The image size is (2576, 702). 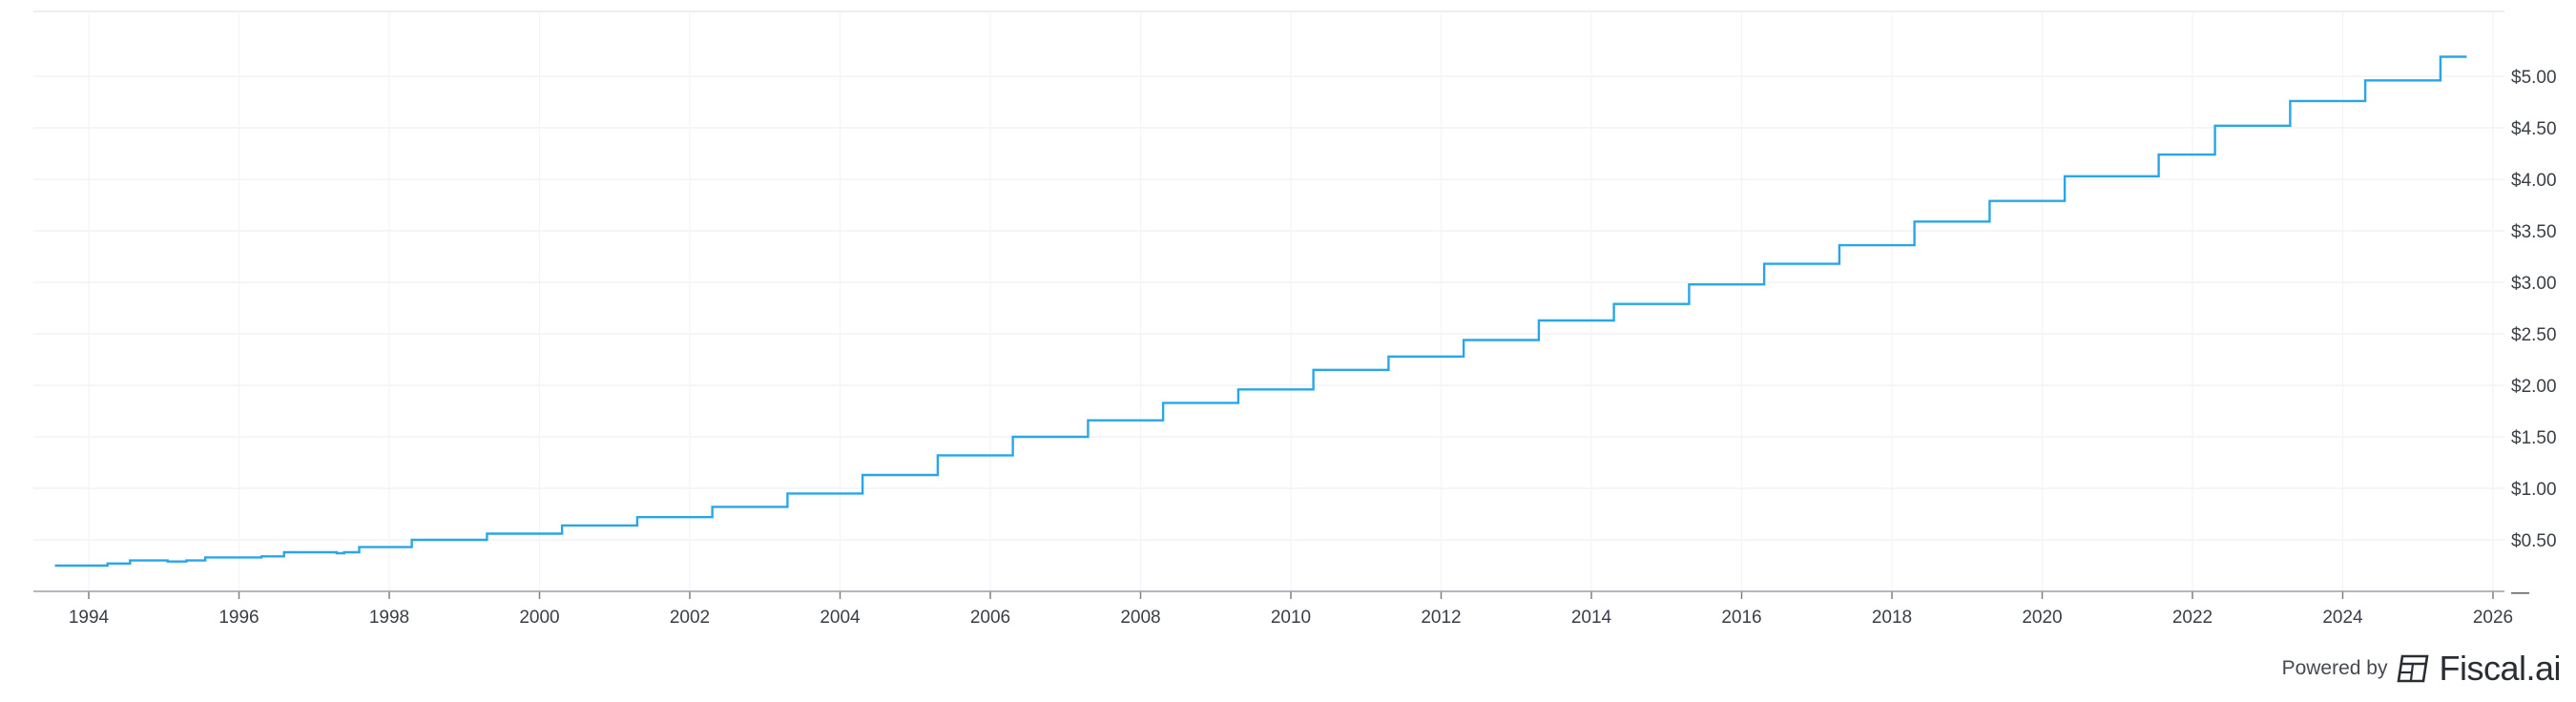 I want to click on x-tick-label: 2002, so click(x=690, y=618).